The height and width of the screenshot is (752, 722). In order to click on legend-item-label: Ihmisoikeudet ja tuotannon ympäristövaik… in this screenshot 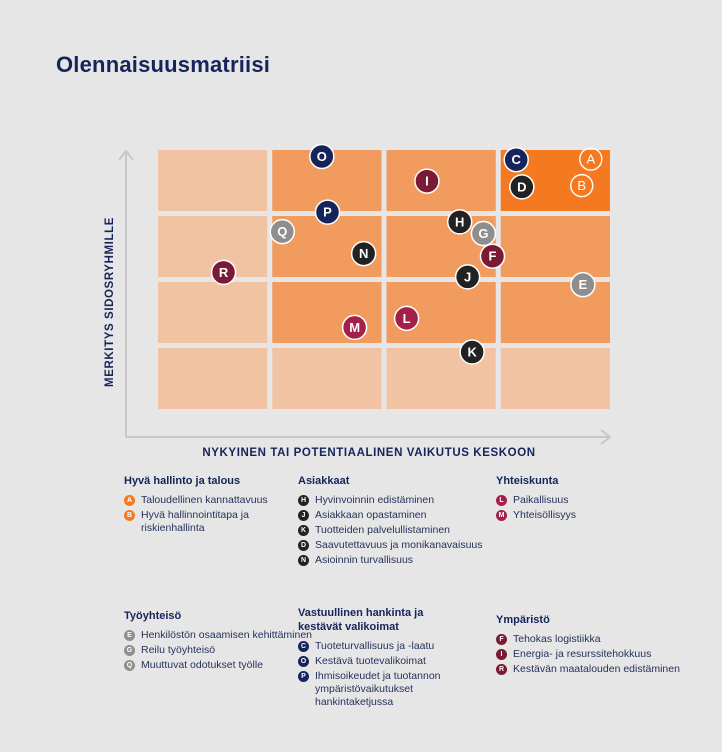, I will do `click(378, 689)`.